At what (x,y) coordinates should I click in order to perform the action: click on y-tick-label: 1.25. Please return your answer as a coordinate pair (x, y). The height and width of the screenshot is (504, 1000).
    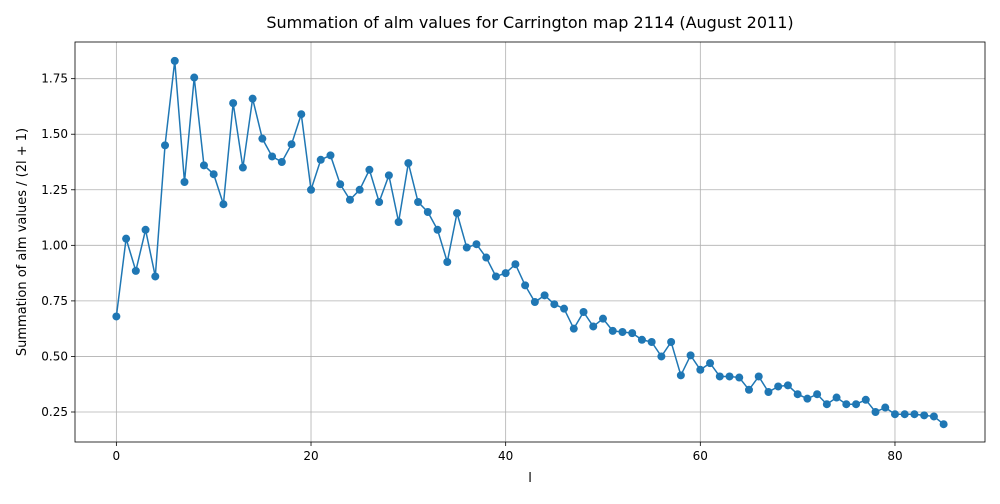
    Looking at the image, I should click on (54, 190).